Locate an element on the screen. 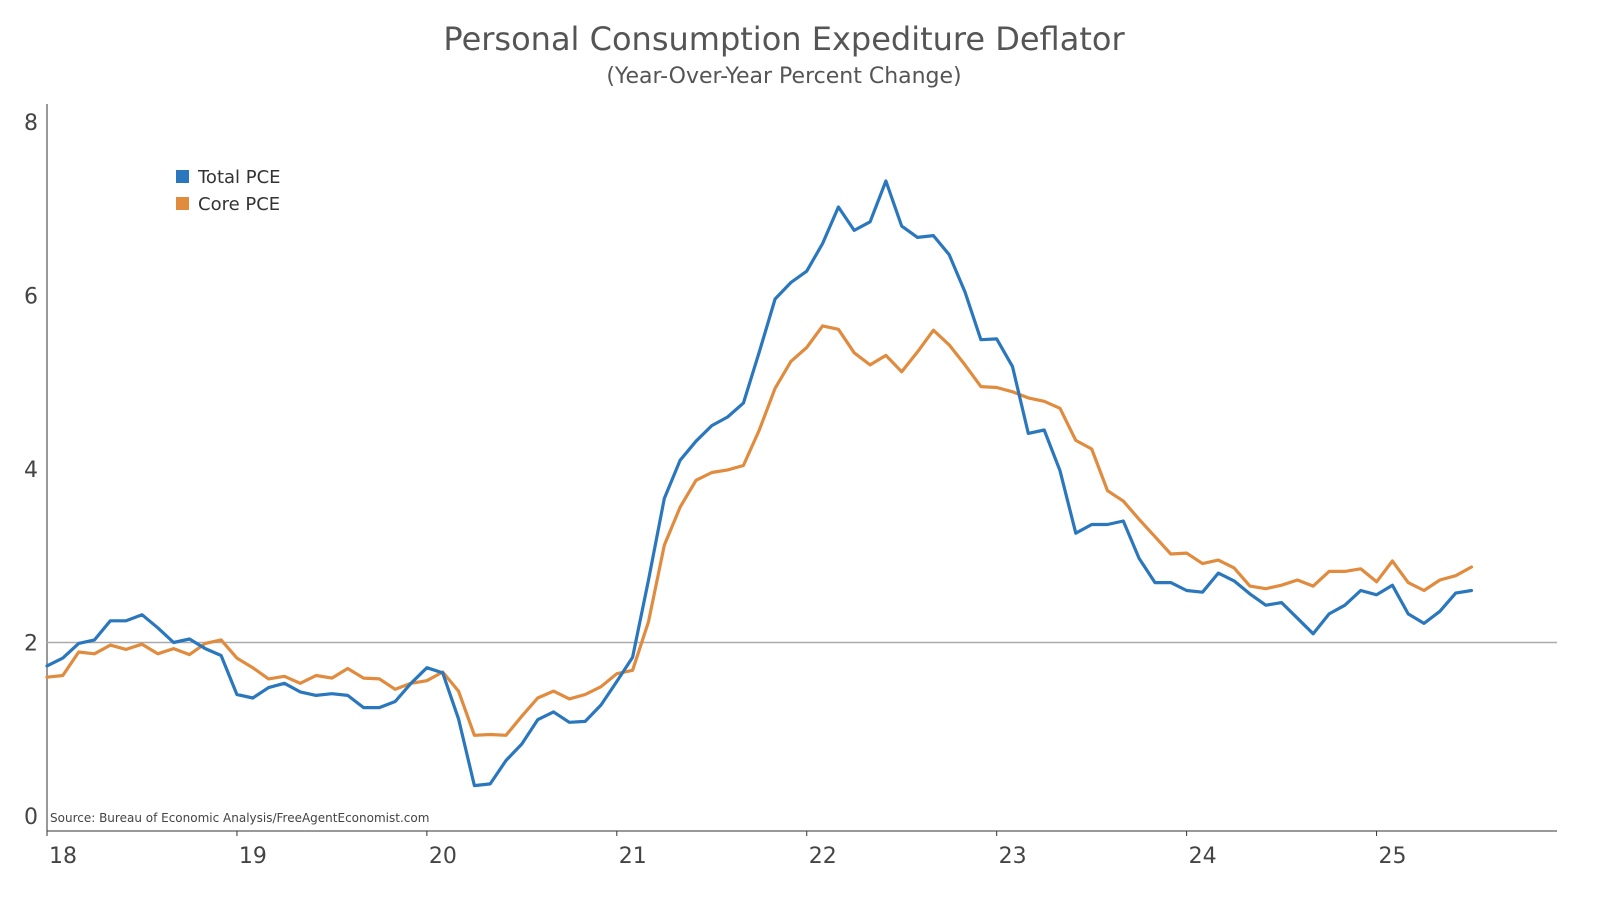 The height and width of the screenshot is (899, 1599). legend: Total PCE Core PCE is located at coordinates (228, 191).